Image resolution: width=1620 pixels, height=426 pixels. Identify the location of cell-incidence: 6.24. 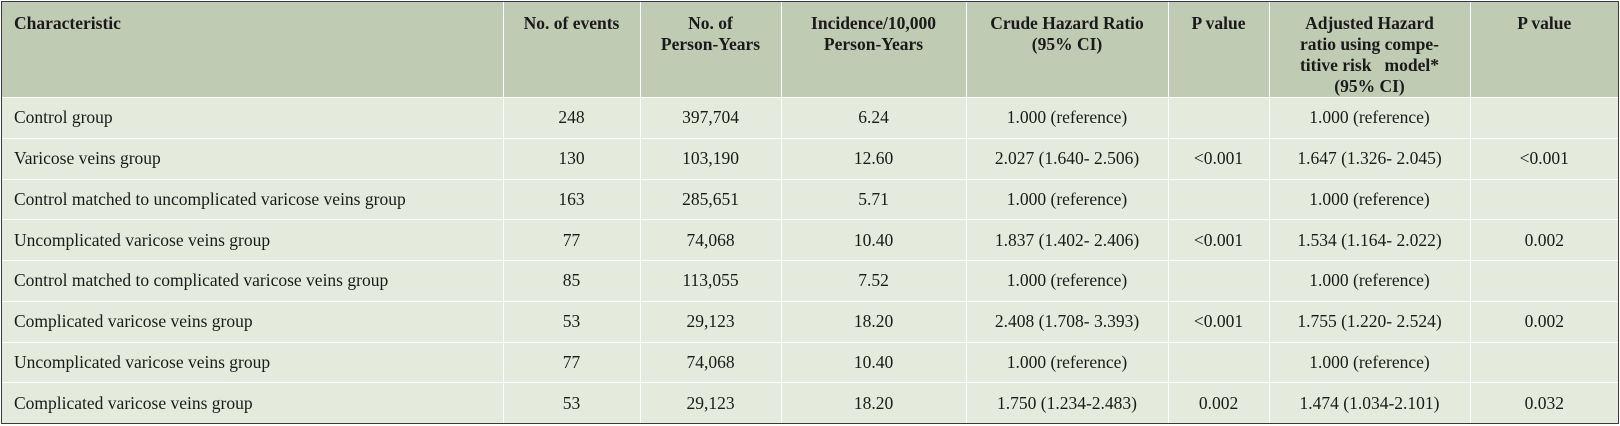
(874, 118).